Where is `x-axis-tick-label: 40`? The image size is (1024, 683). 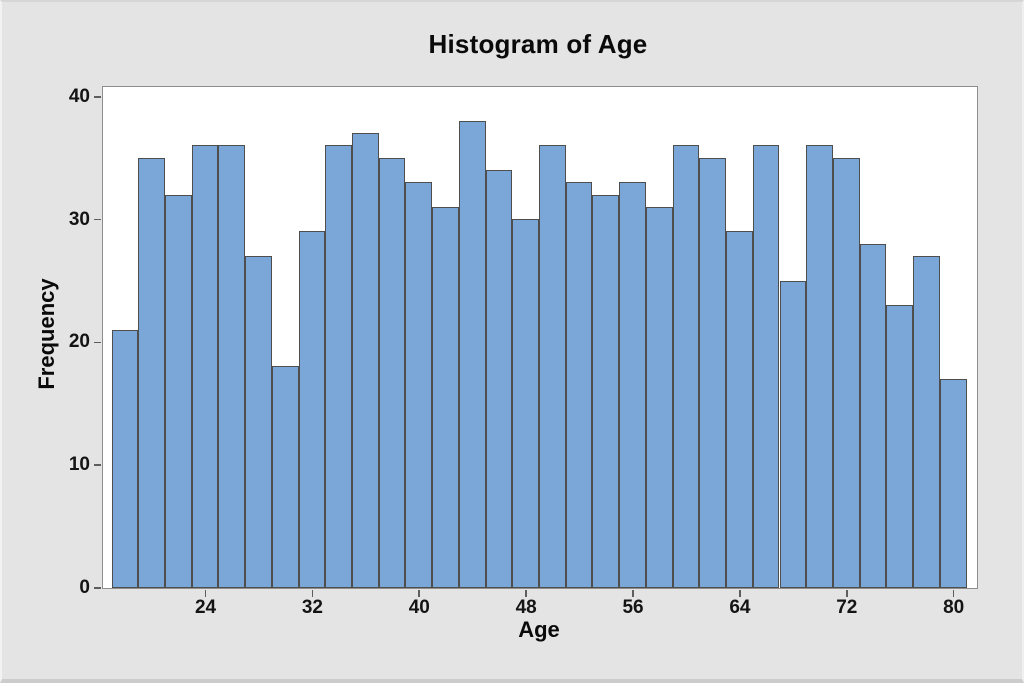
x-axis-tick-label: 40 is located at coordinates (419, 607).